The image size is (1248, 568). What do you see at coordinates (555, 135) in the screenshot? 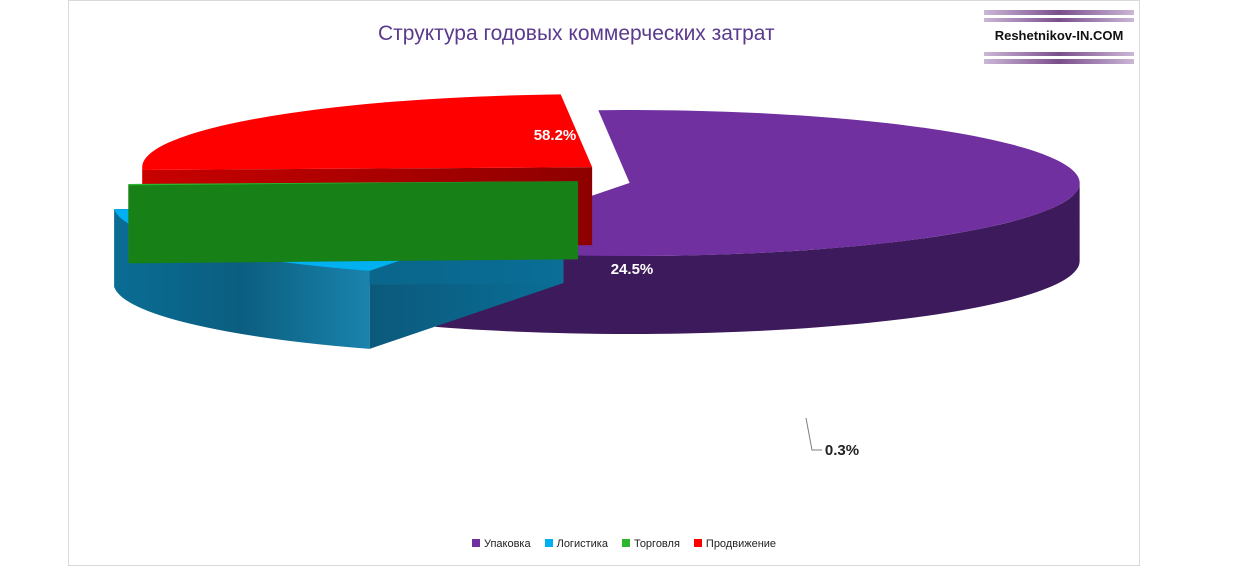
I see `data-label-1: 58.2%` at bounding box center [555, 135].